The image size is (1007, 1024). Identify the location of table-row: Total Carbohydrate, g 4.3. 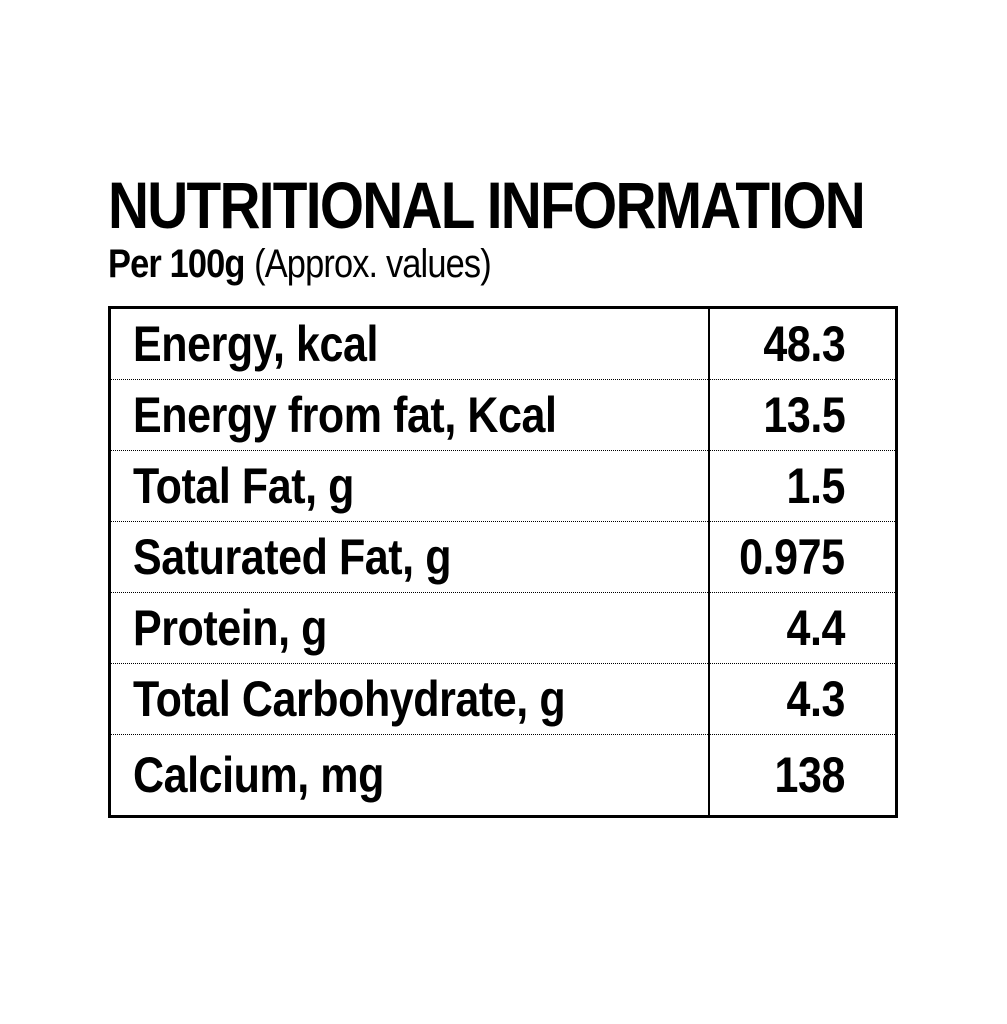
(503, 699).